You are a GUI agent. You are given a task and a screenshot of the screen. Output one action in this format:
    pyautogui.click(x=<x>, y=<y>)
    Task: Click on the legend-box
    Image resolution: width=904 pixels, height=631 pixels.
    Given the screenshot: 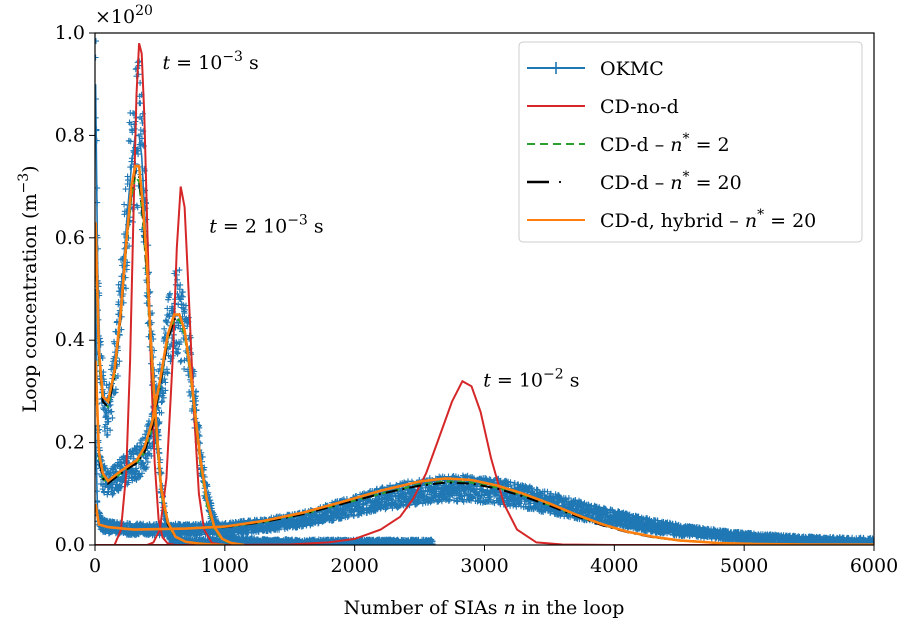 What is the action you would take?
    pyautogui.click(x=690, y=142)
    